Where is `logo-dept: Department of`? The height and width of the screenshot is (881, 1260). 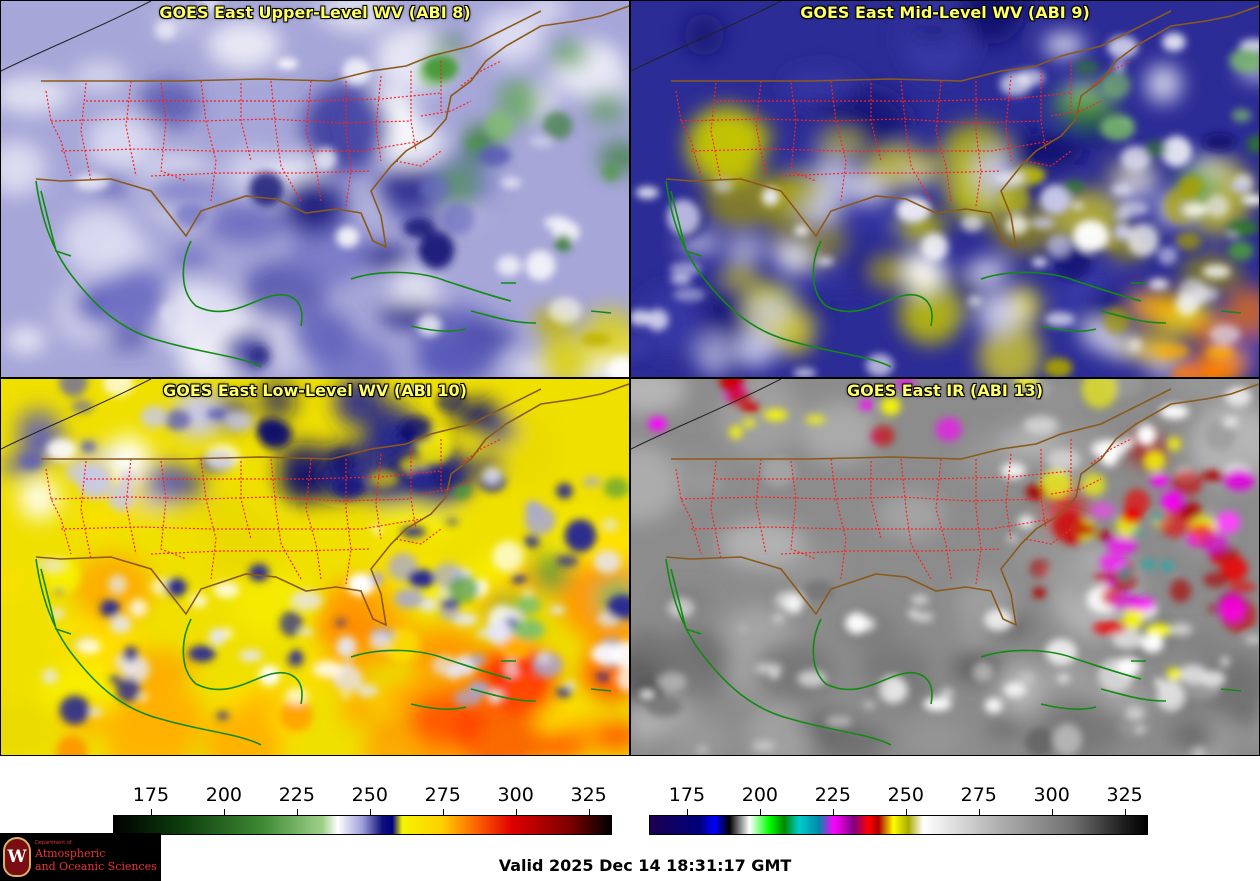
logo-dept: Department of is located at coordinates (53, 843).